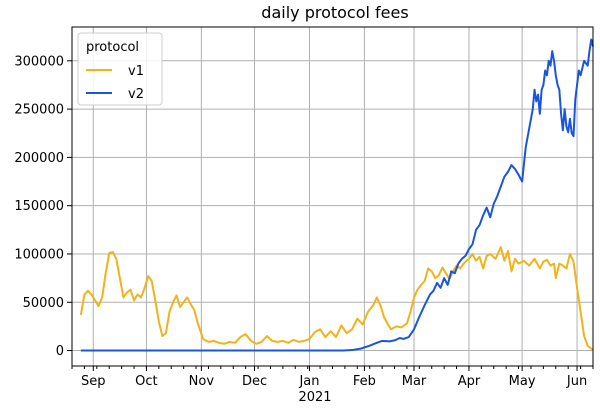 This screenshot has height=410, width=600. I want to click on x-tick-label: Mar, so click(414, 381).